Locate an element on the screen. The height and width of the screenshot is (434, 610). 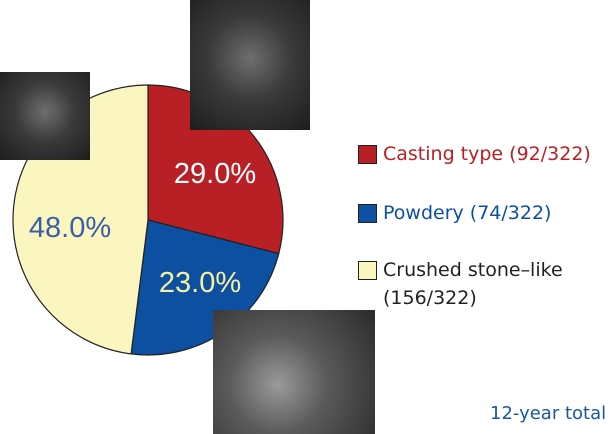
pie-slice is located at coordinates (215, 169).